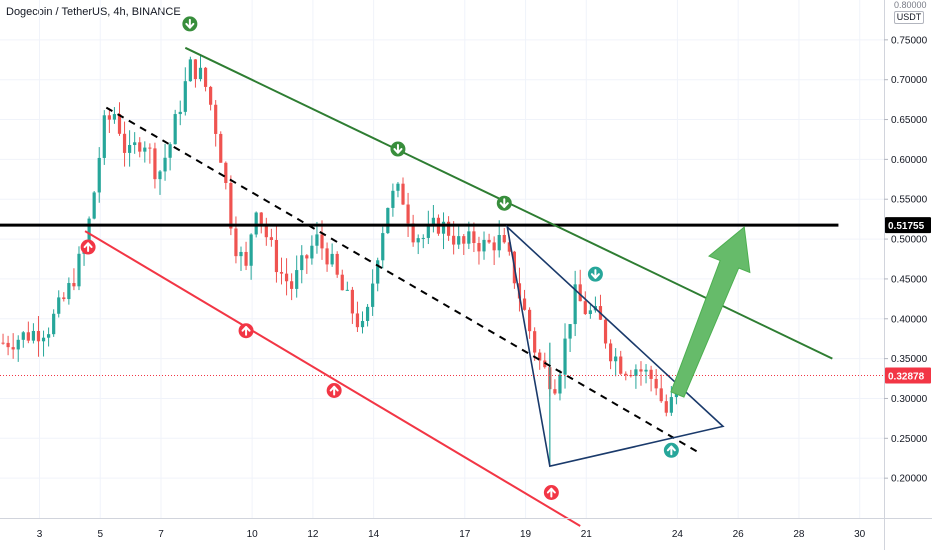 Image resolution: width=932 pixels, height=550 pixels. What do you see at coordinates (909, 439) in the screenshot?
I see `price-tick-label: 0.25000` at bounding box center [909, 439].